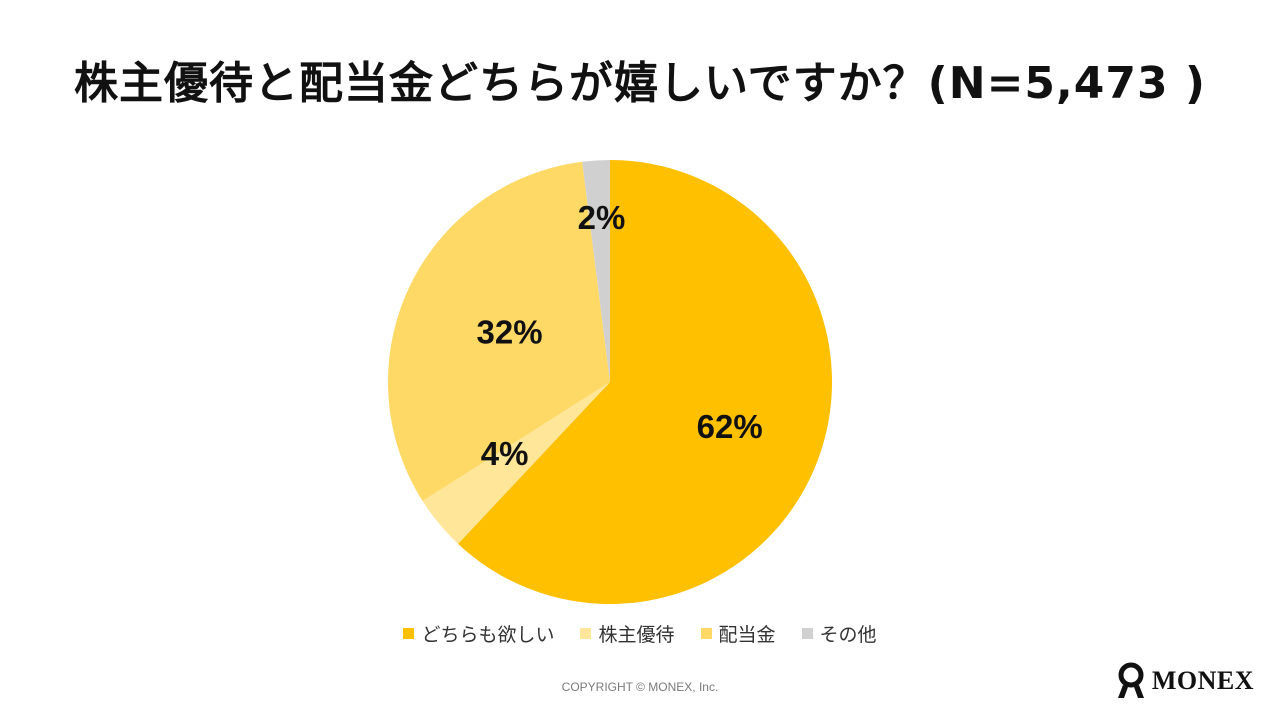 Image resolution: width=1280 pixels, height=720 pixels. What do you see at coordinates (848, 635) in the screenshot?
I see `legend-label: その他` at bounding box center [848, 635].